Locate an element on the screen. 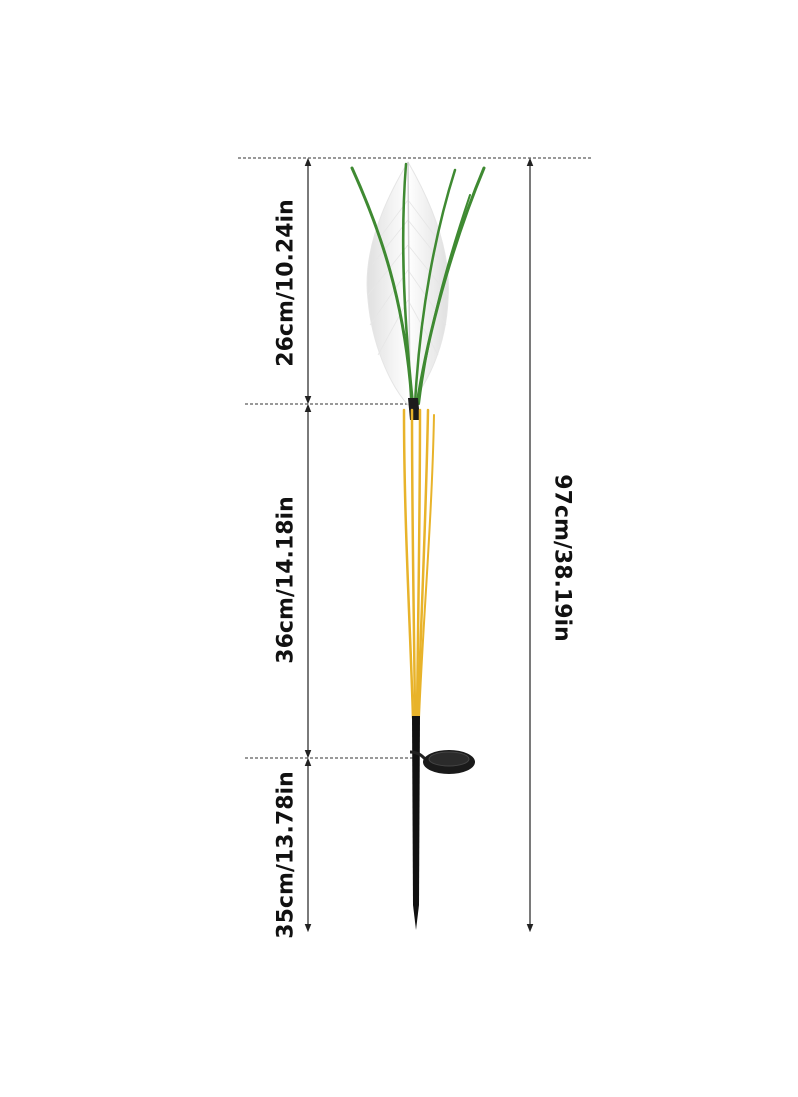  solar-panel is located at coordinates (442, 762).